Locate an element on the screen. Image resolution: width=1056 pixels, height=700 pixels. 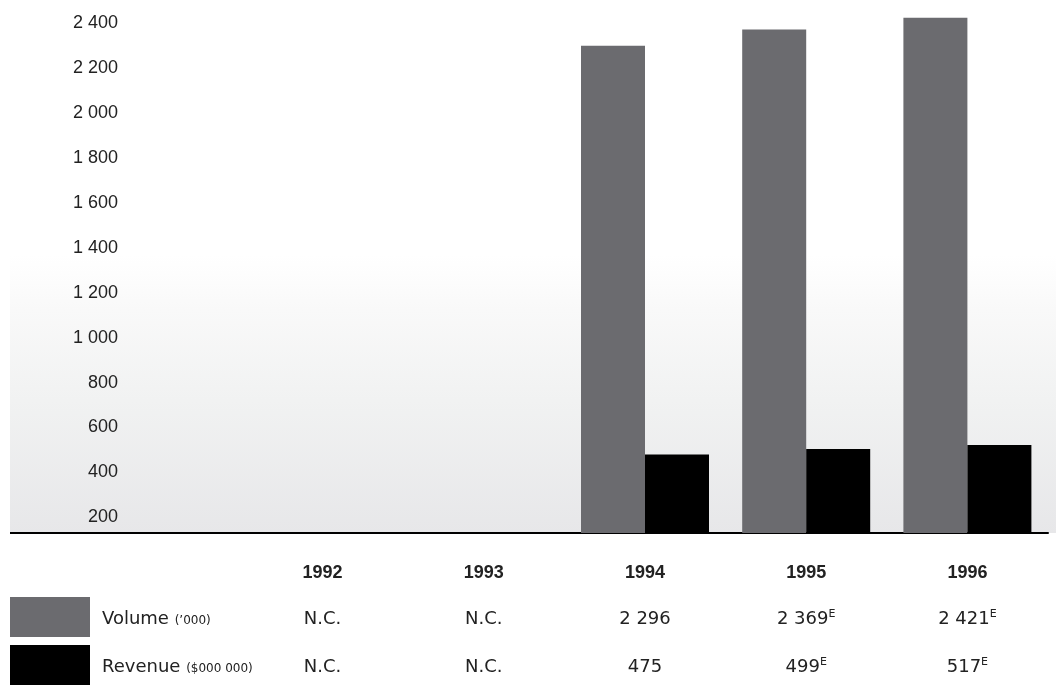
x-tick-label: 1992 is located at coordinates (322, 572).